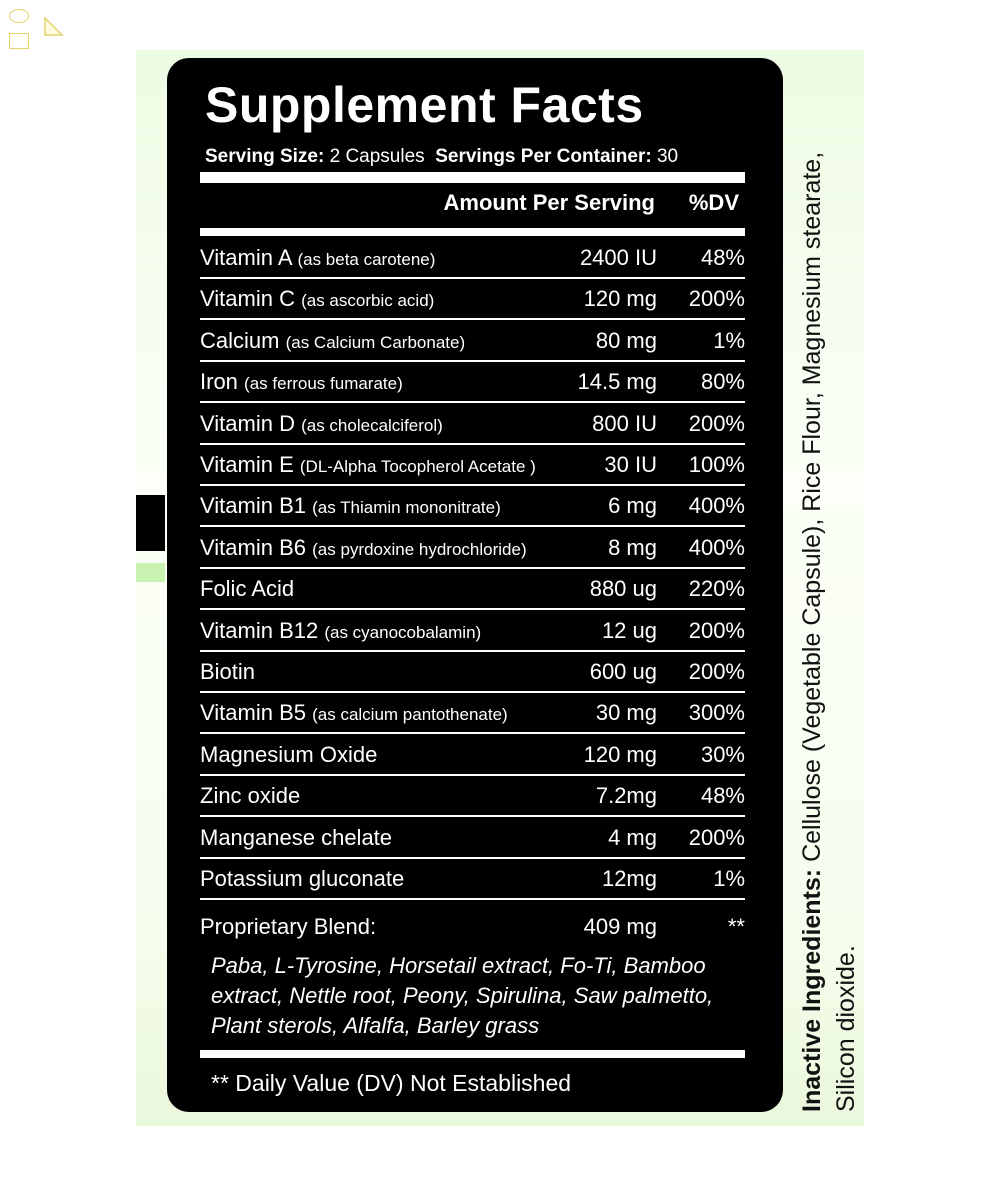 The image size is (1000, 1200). I want to click on nutrient-name: Potassium gluconate, so click(302, 878).